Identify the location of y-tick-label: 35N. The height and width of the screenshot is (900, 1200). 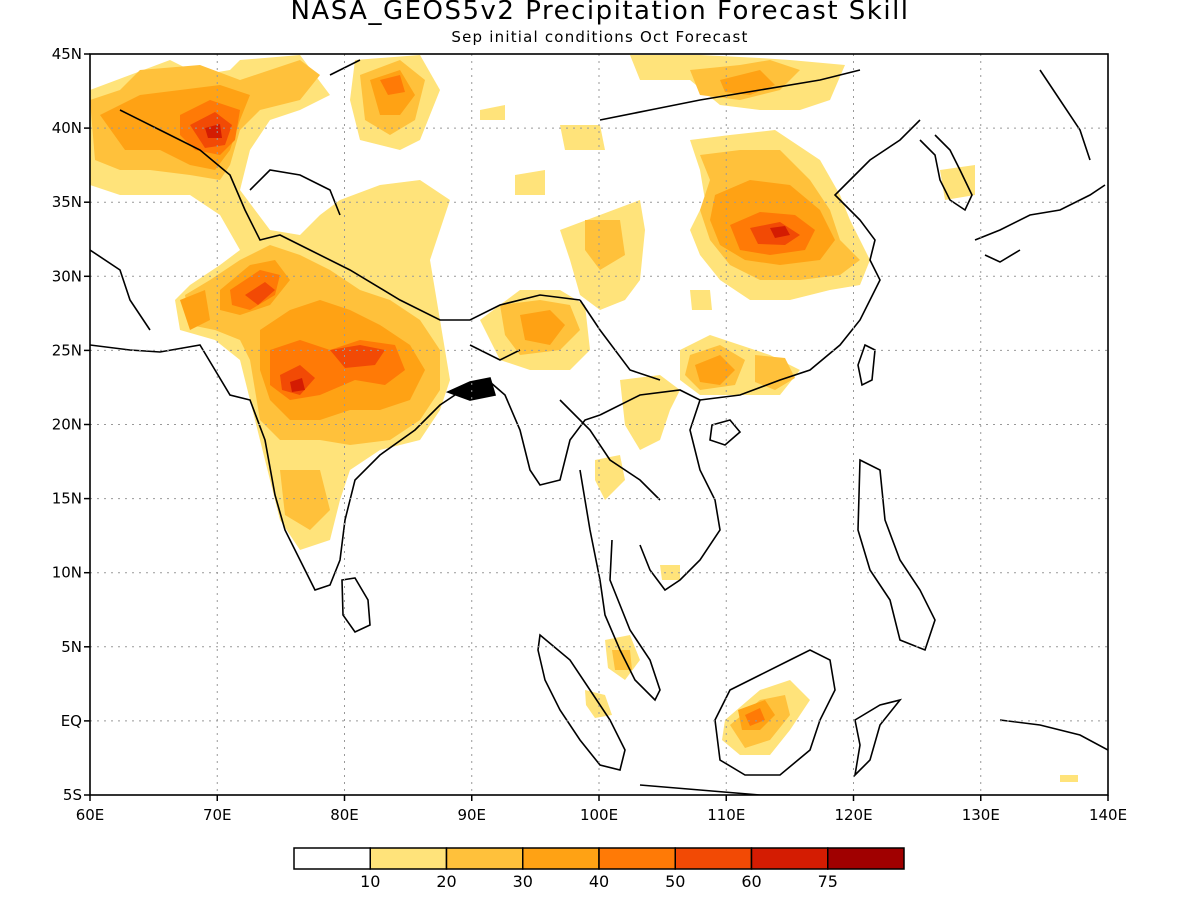
(67, 202).